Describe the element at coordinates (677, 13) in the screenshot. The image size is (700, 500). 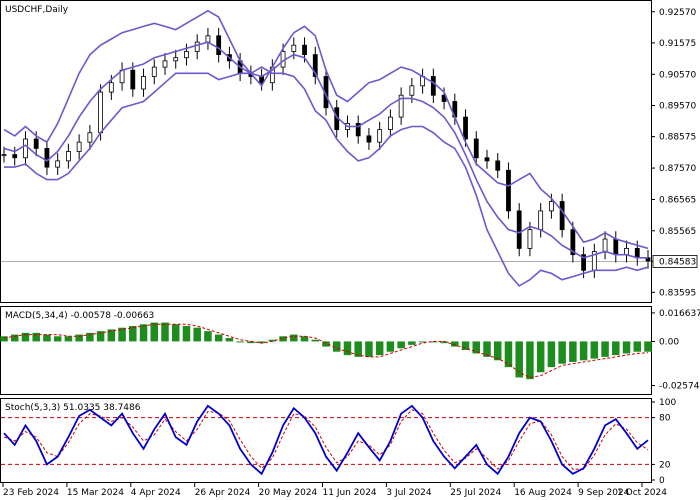
I see `price-tick-label: 0.92570` at that location.